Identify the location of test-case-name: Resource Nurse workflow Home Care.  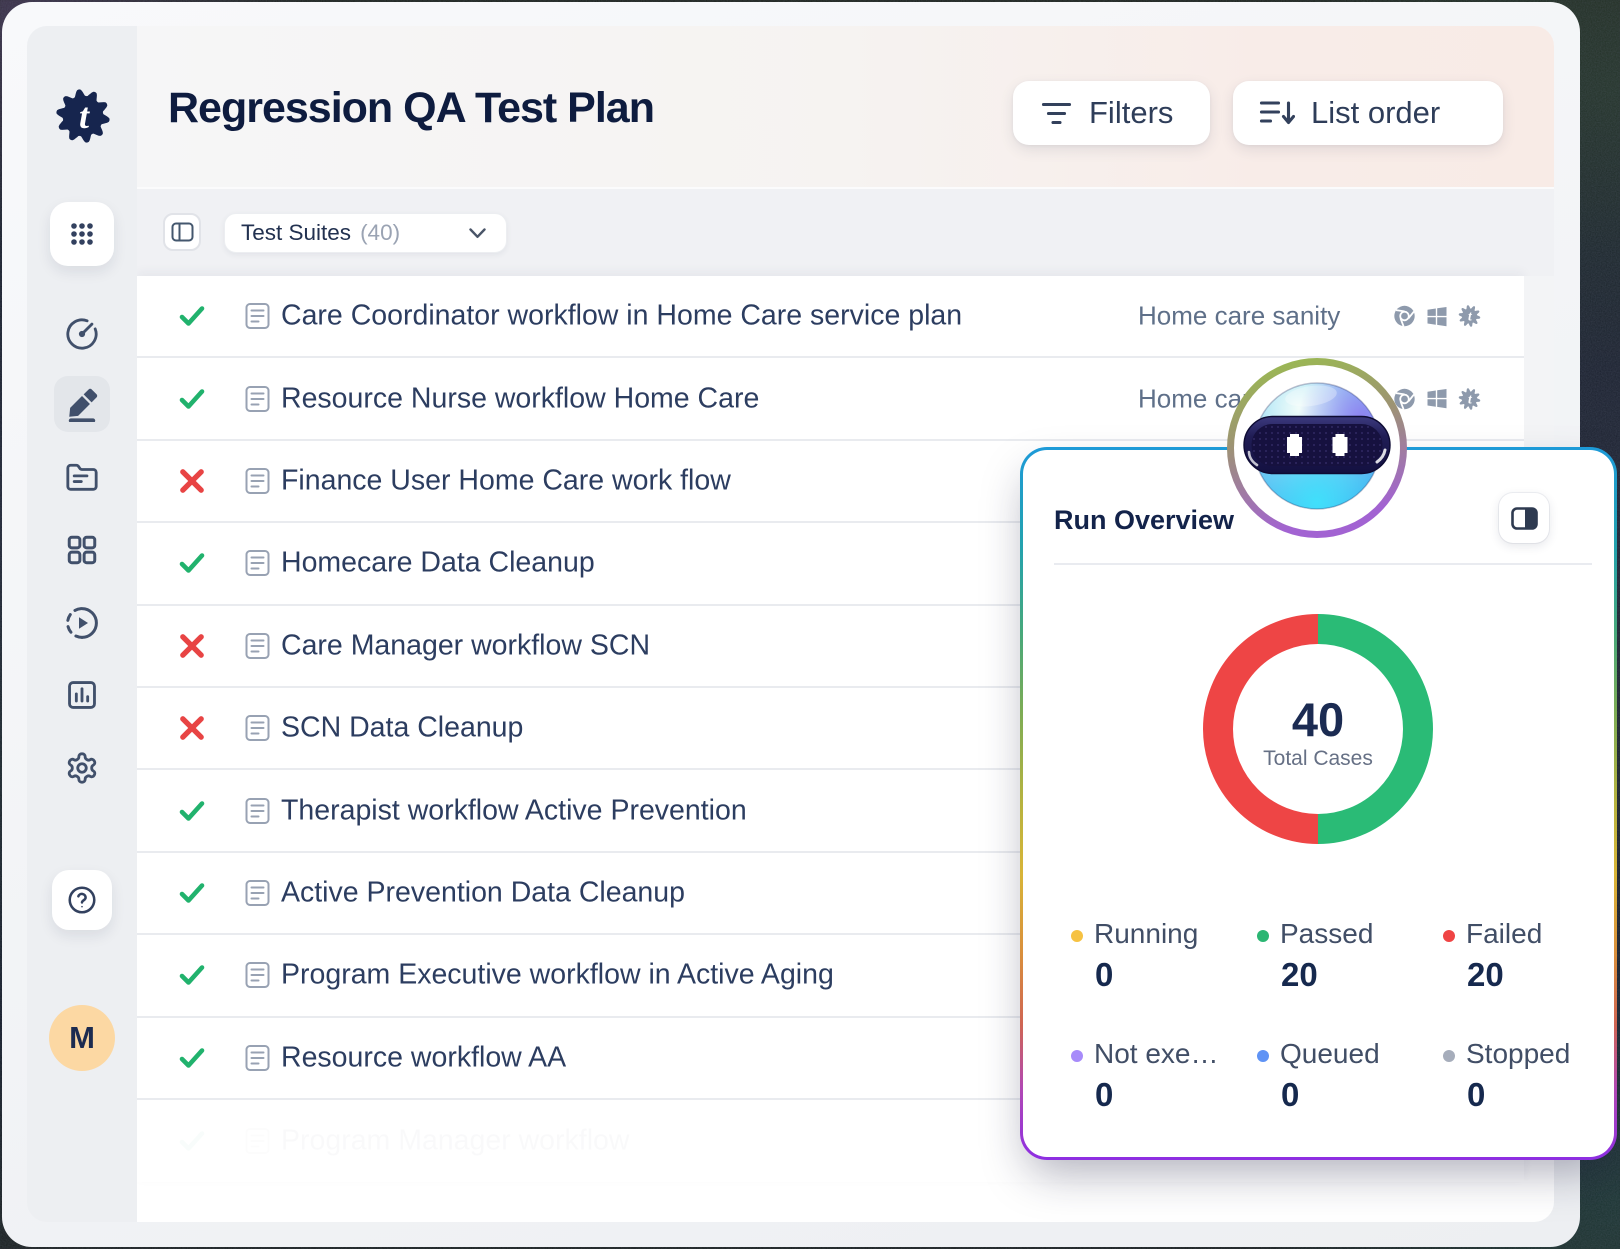
(520, 398).